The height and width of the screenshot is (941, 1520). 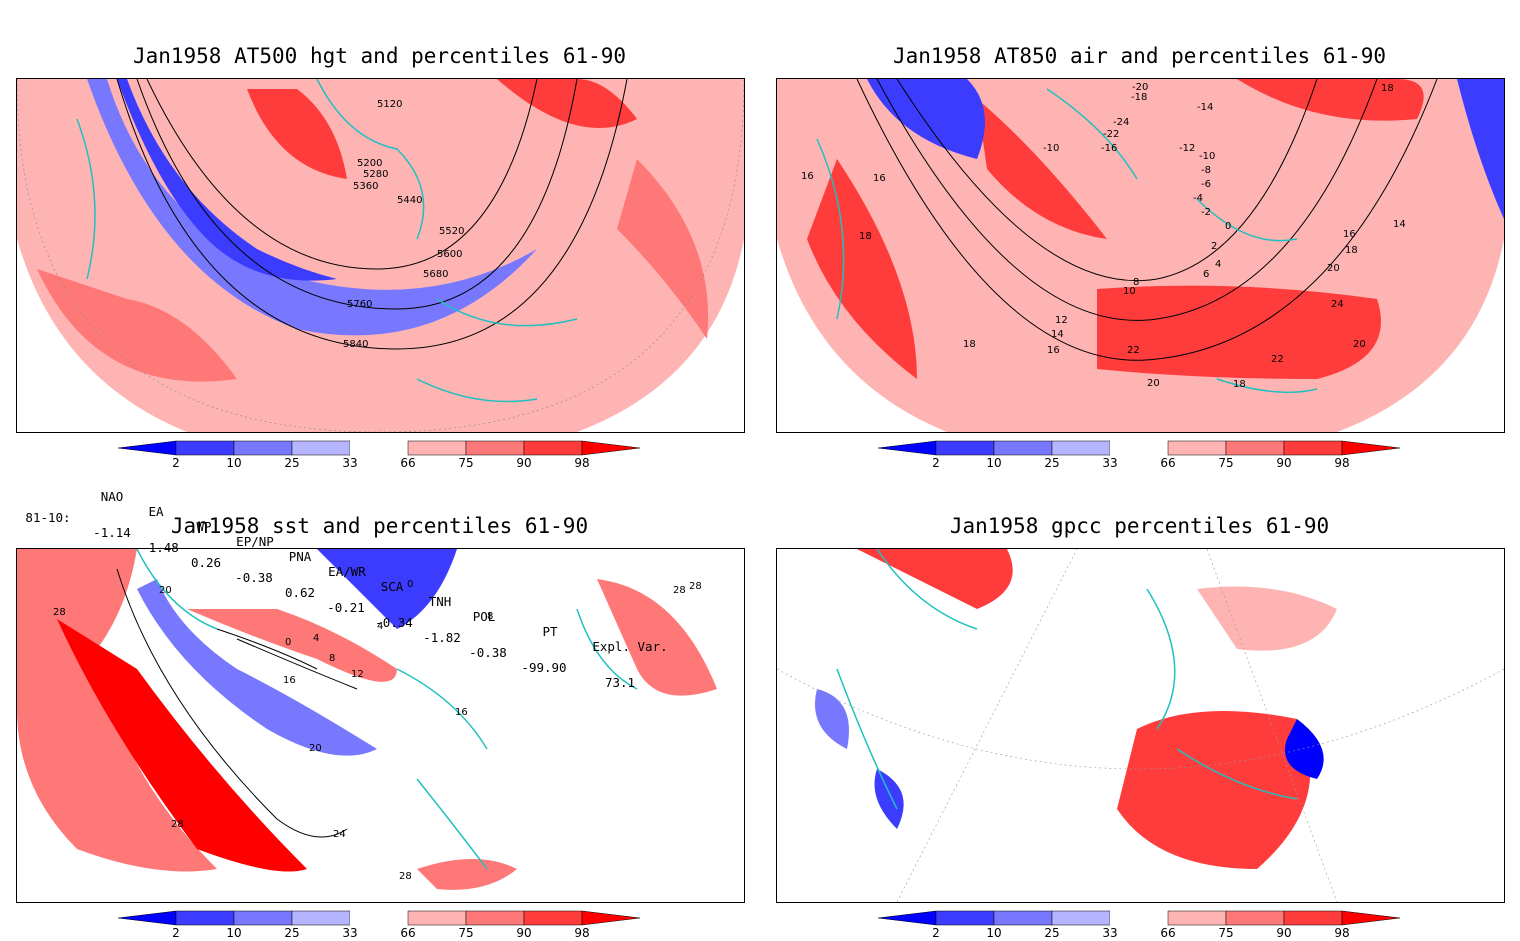 What do you see at coordinates (442, 637) in the screenshot?
I see `index-value: -1.82` at bounding box center [442, 637].